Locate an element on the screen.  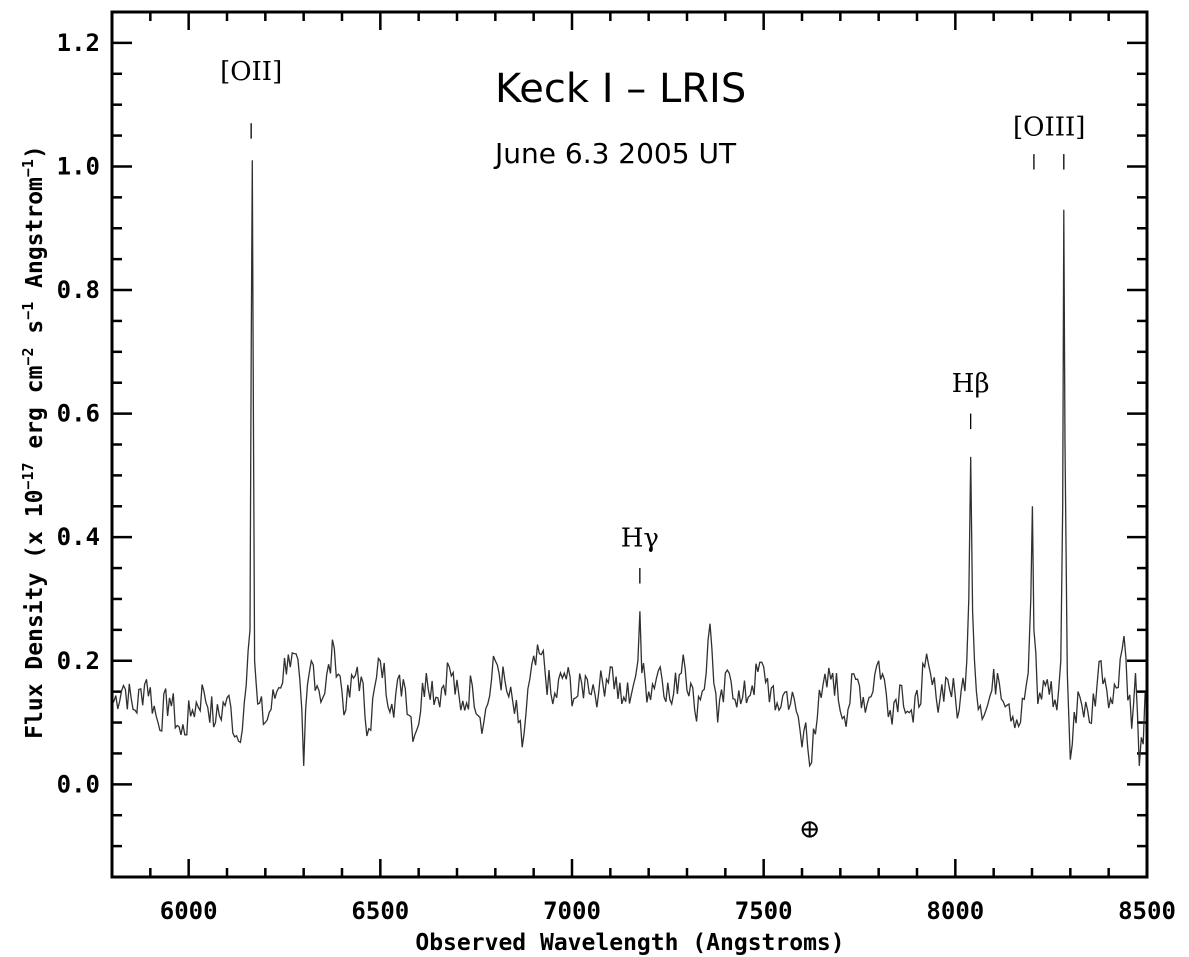
x-axis-title: Observed Wavelength (Angstroms) is located at coordinates (629, 943).